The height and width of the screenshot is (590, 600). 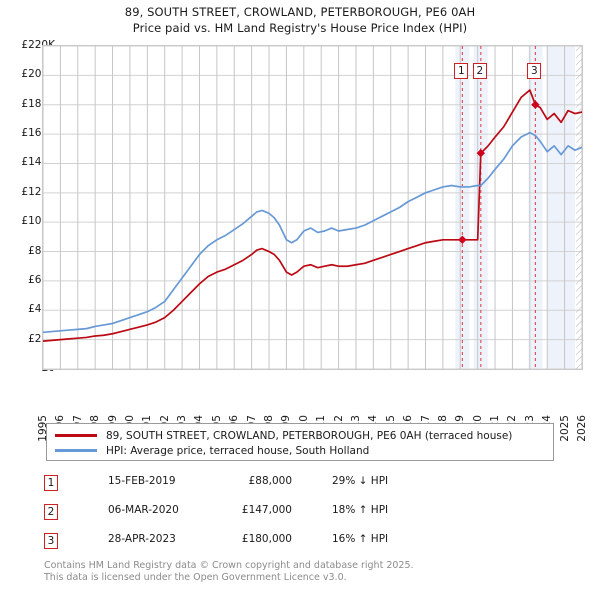 What do you see at coordinates (142, 539) in the screenshot?
I see `transaction-date: 28-APR-2023` at bounding box center [142, 539].